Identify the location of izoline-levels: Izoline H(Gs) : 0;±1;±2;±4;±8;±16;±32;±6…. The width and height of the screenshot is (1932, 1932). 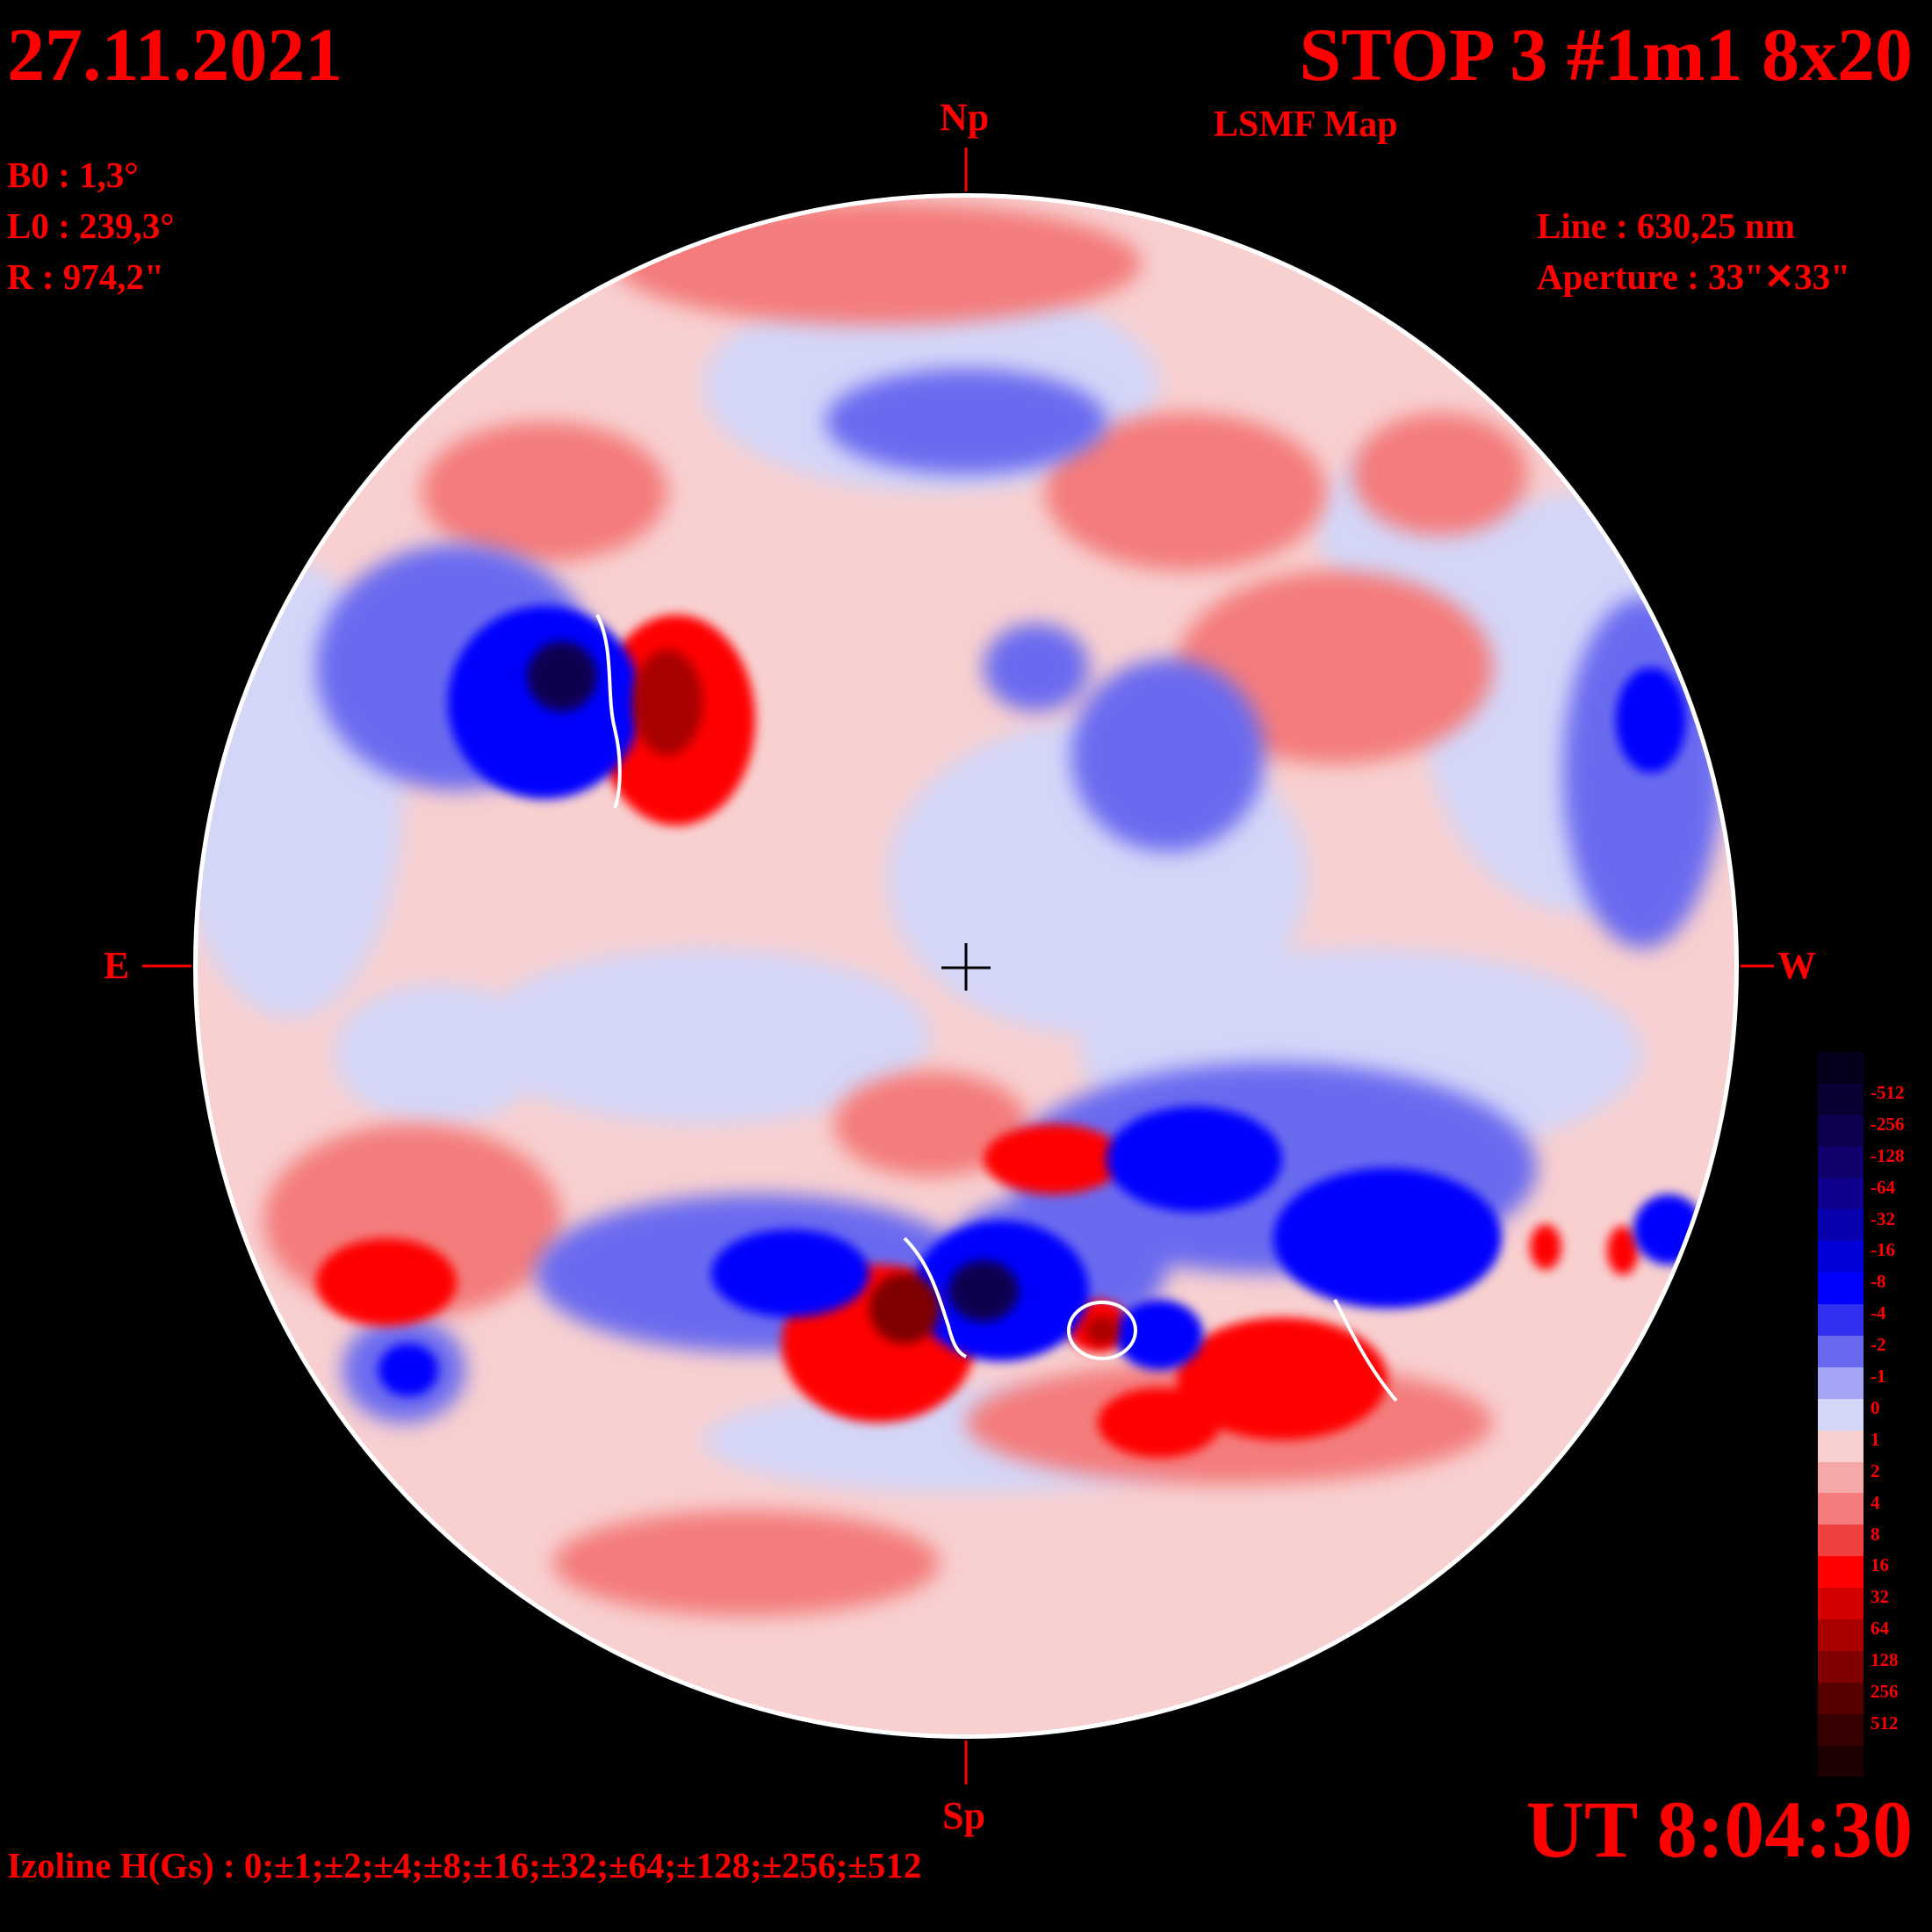
(464, 1865).